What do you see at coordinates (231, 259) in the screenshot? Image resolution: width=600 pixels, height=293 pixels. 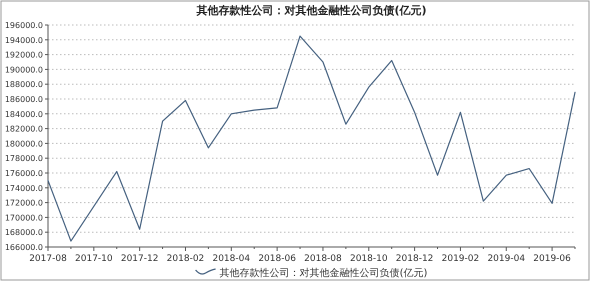 I see `x-tick-label: 2018-04` at bounding box center [231, 259].